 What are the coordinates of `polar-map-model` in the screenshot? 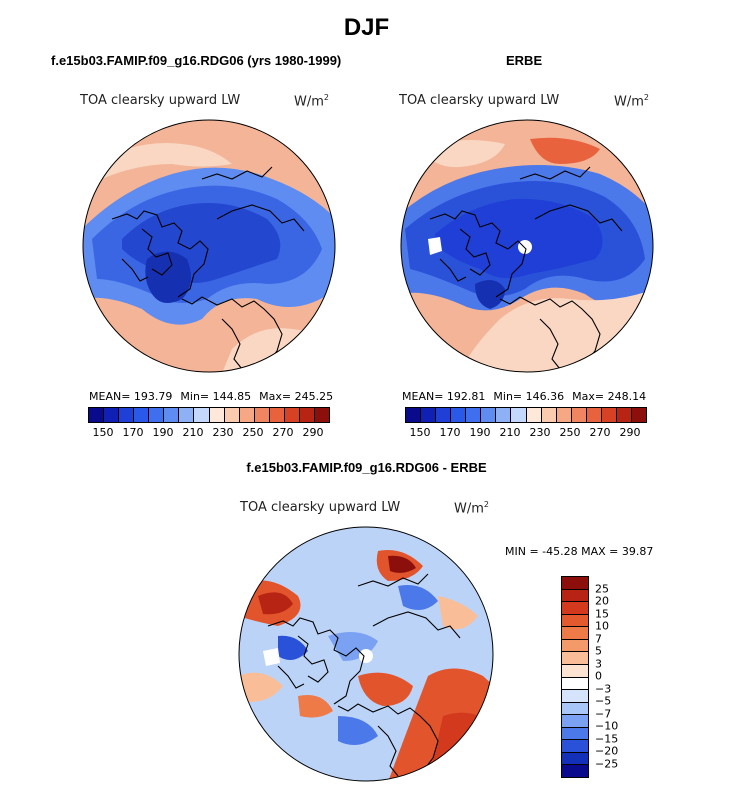 It's located at (209, 246).